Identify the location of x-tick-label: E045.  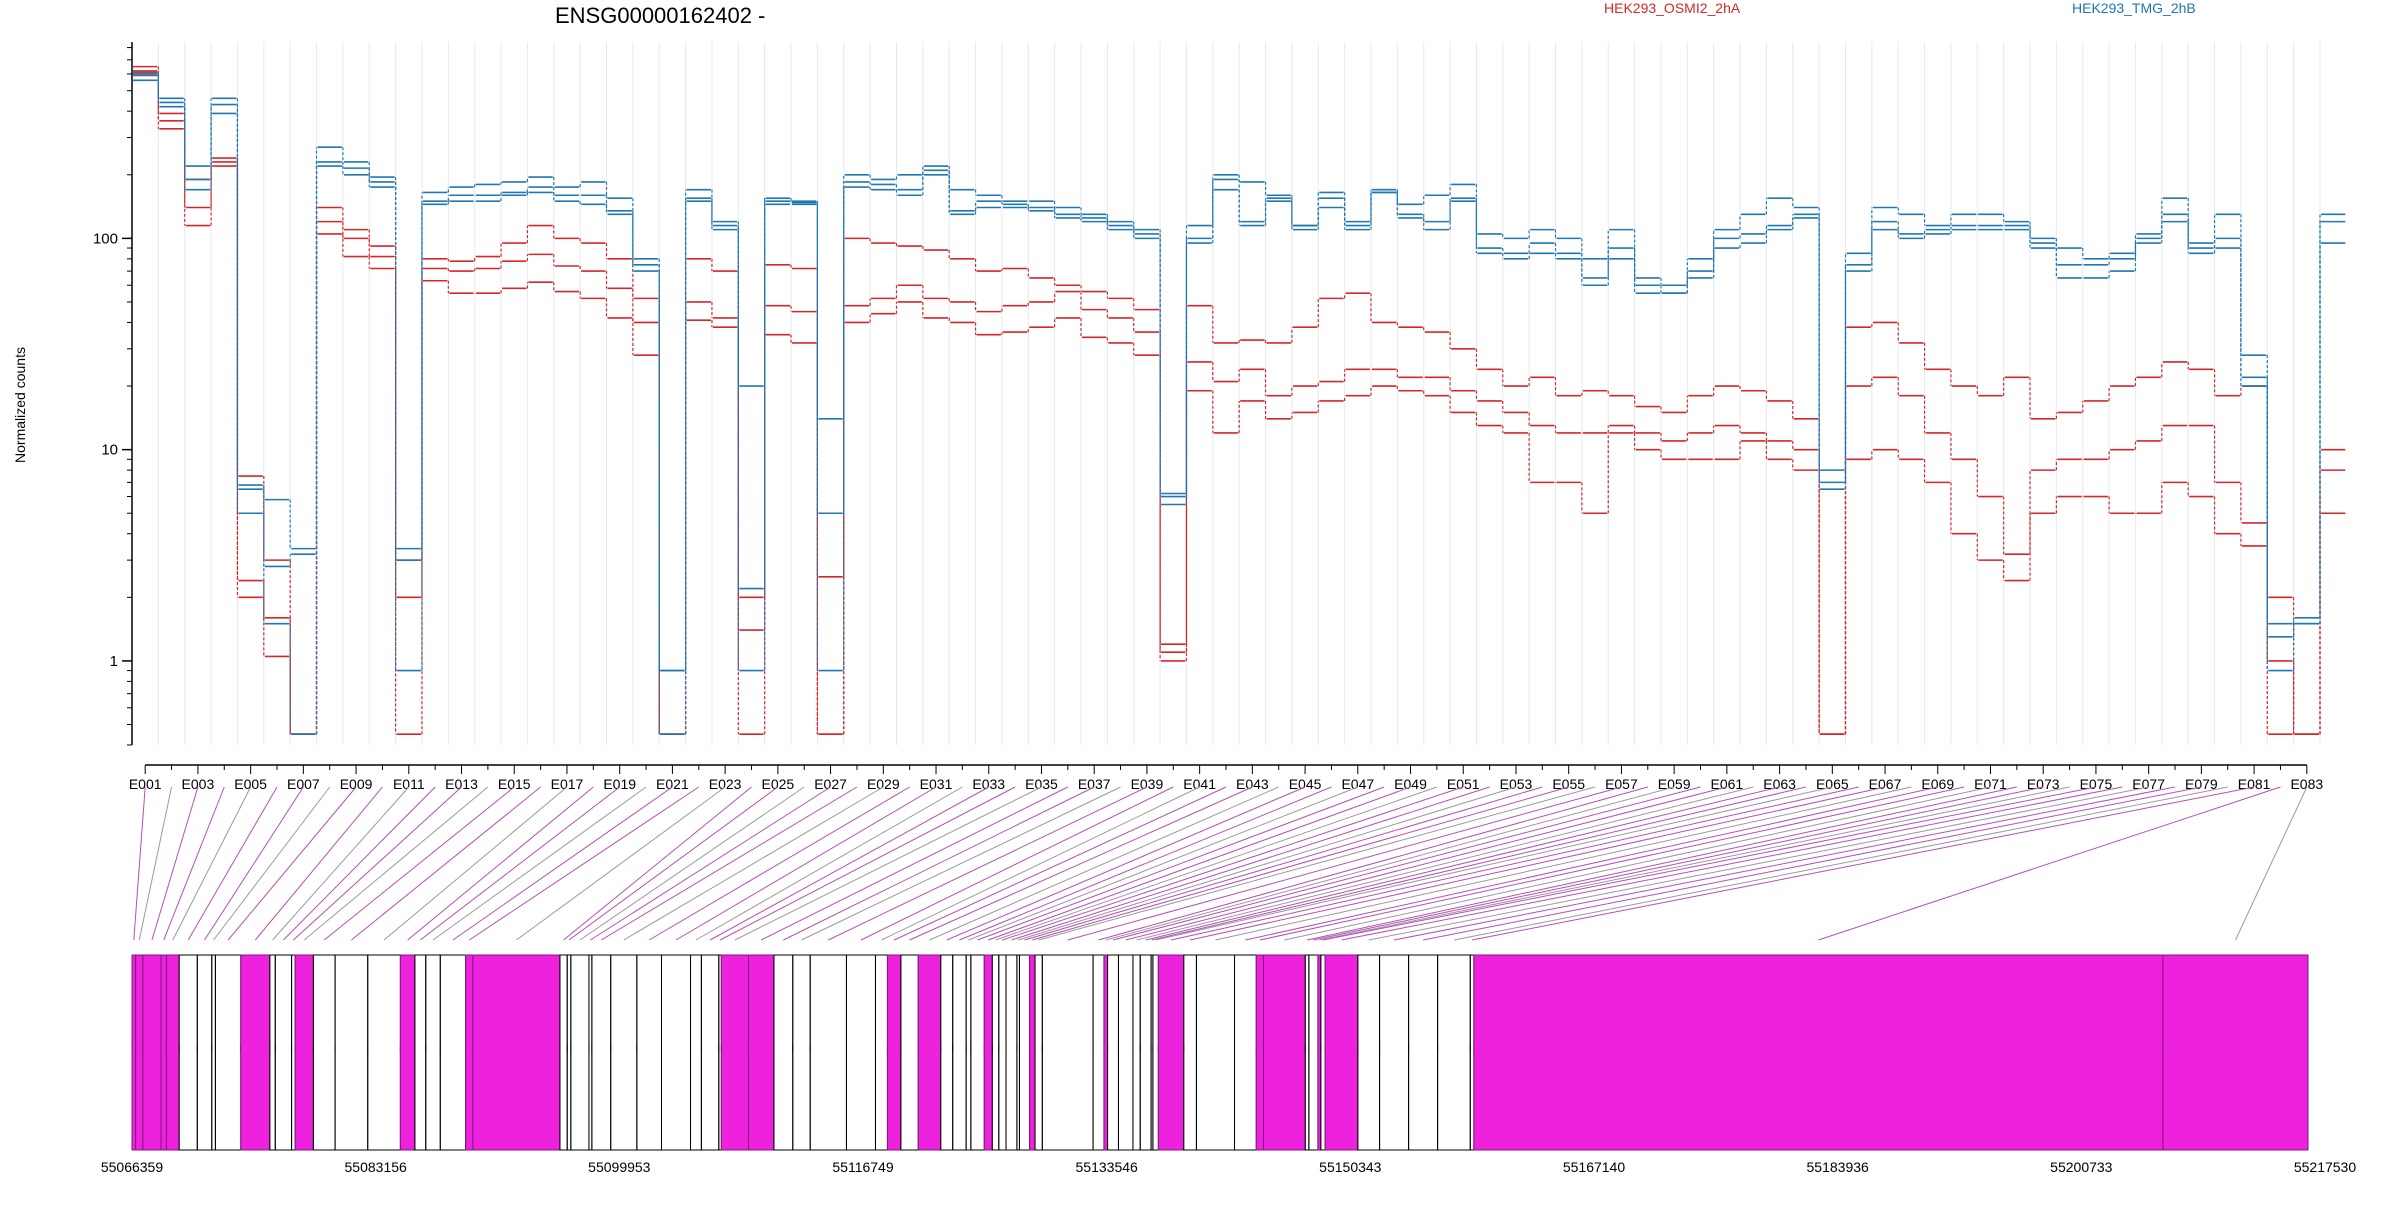
(1305, 784).